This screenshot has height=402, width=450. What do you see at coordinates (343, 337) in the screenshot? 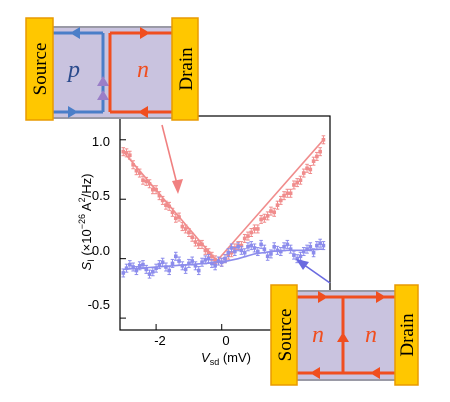
I see `arrow-up-icon` at bounding box center [343, 337].